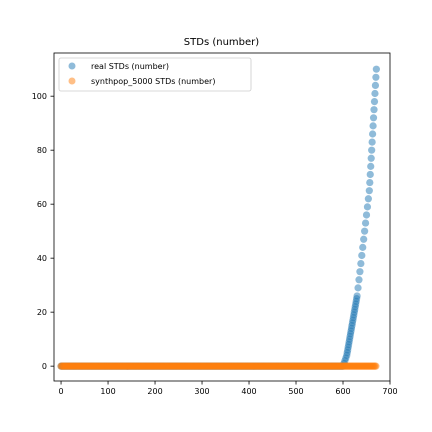 The width and height of the screenshot is (432, 432). Describe the element at coordinates (42, 258) in the screenshot. I see `y-tick-label: 40` at that location.